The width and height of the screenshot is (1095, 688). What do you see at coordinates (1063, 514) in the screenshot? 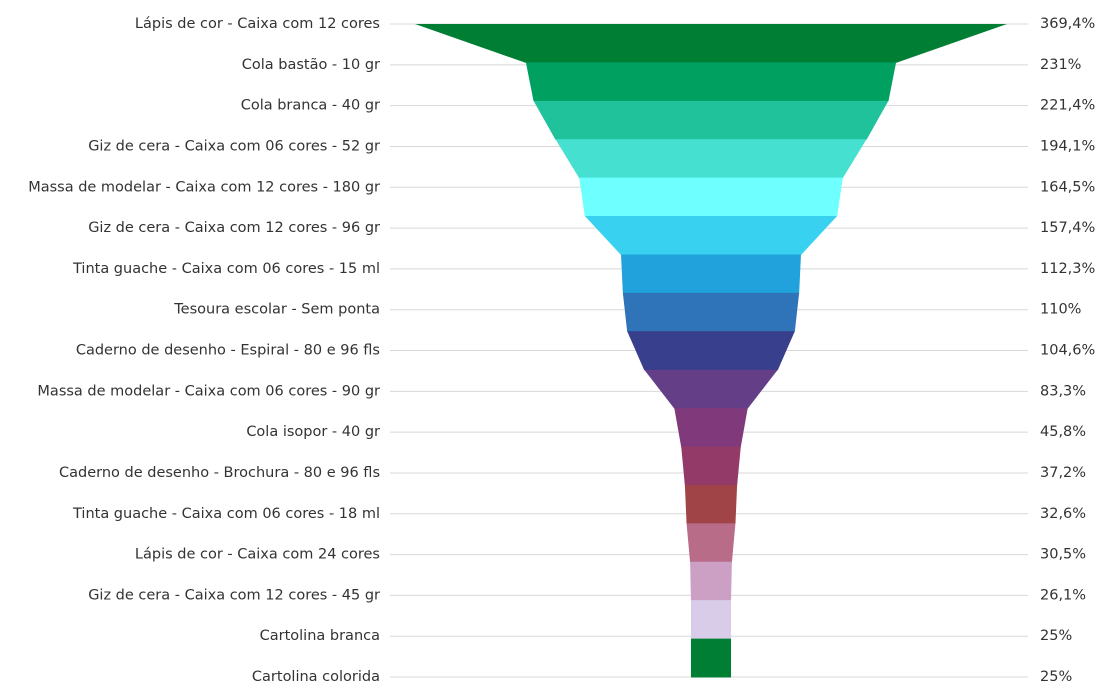
I see `value-label: 32,6%` at bounding box center [1063, 514].